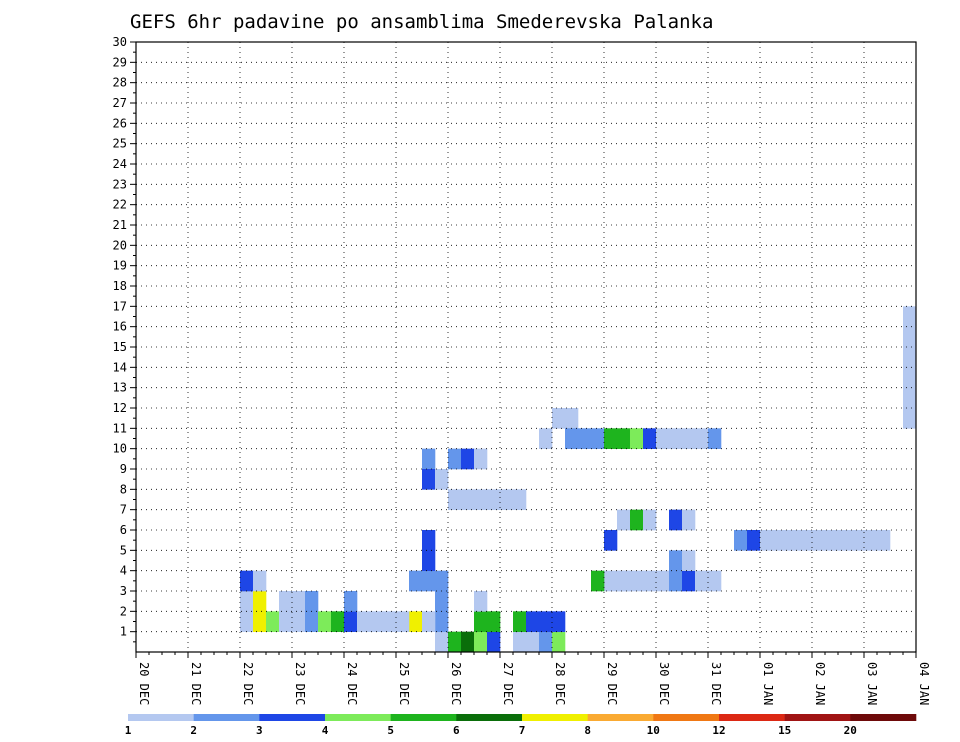  I want to click on y-tick-label: 22, so click(120, 205).